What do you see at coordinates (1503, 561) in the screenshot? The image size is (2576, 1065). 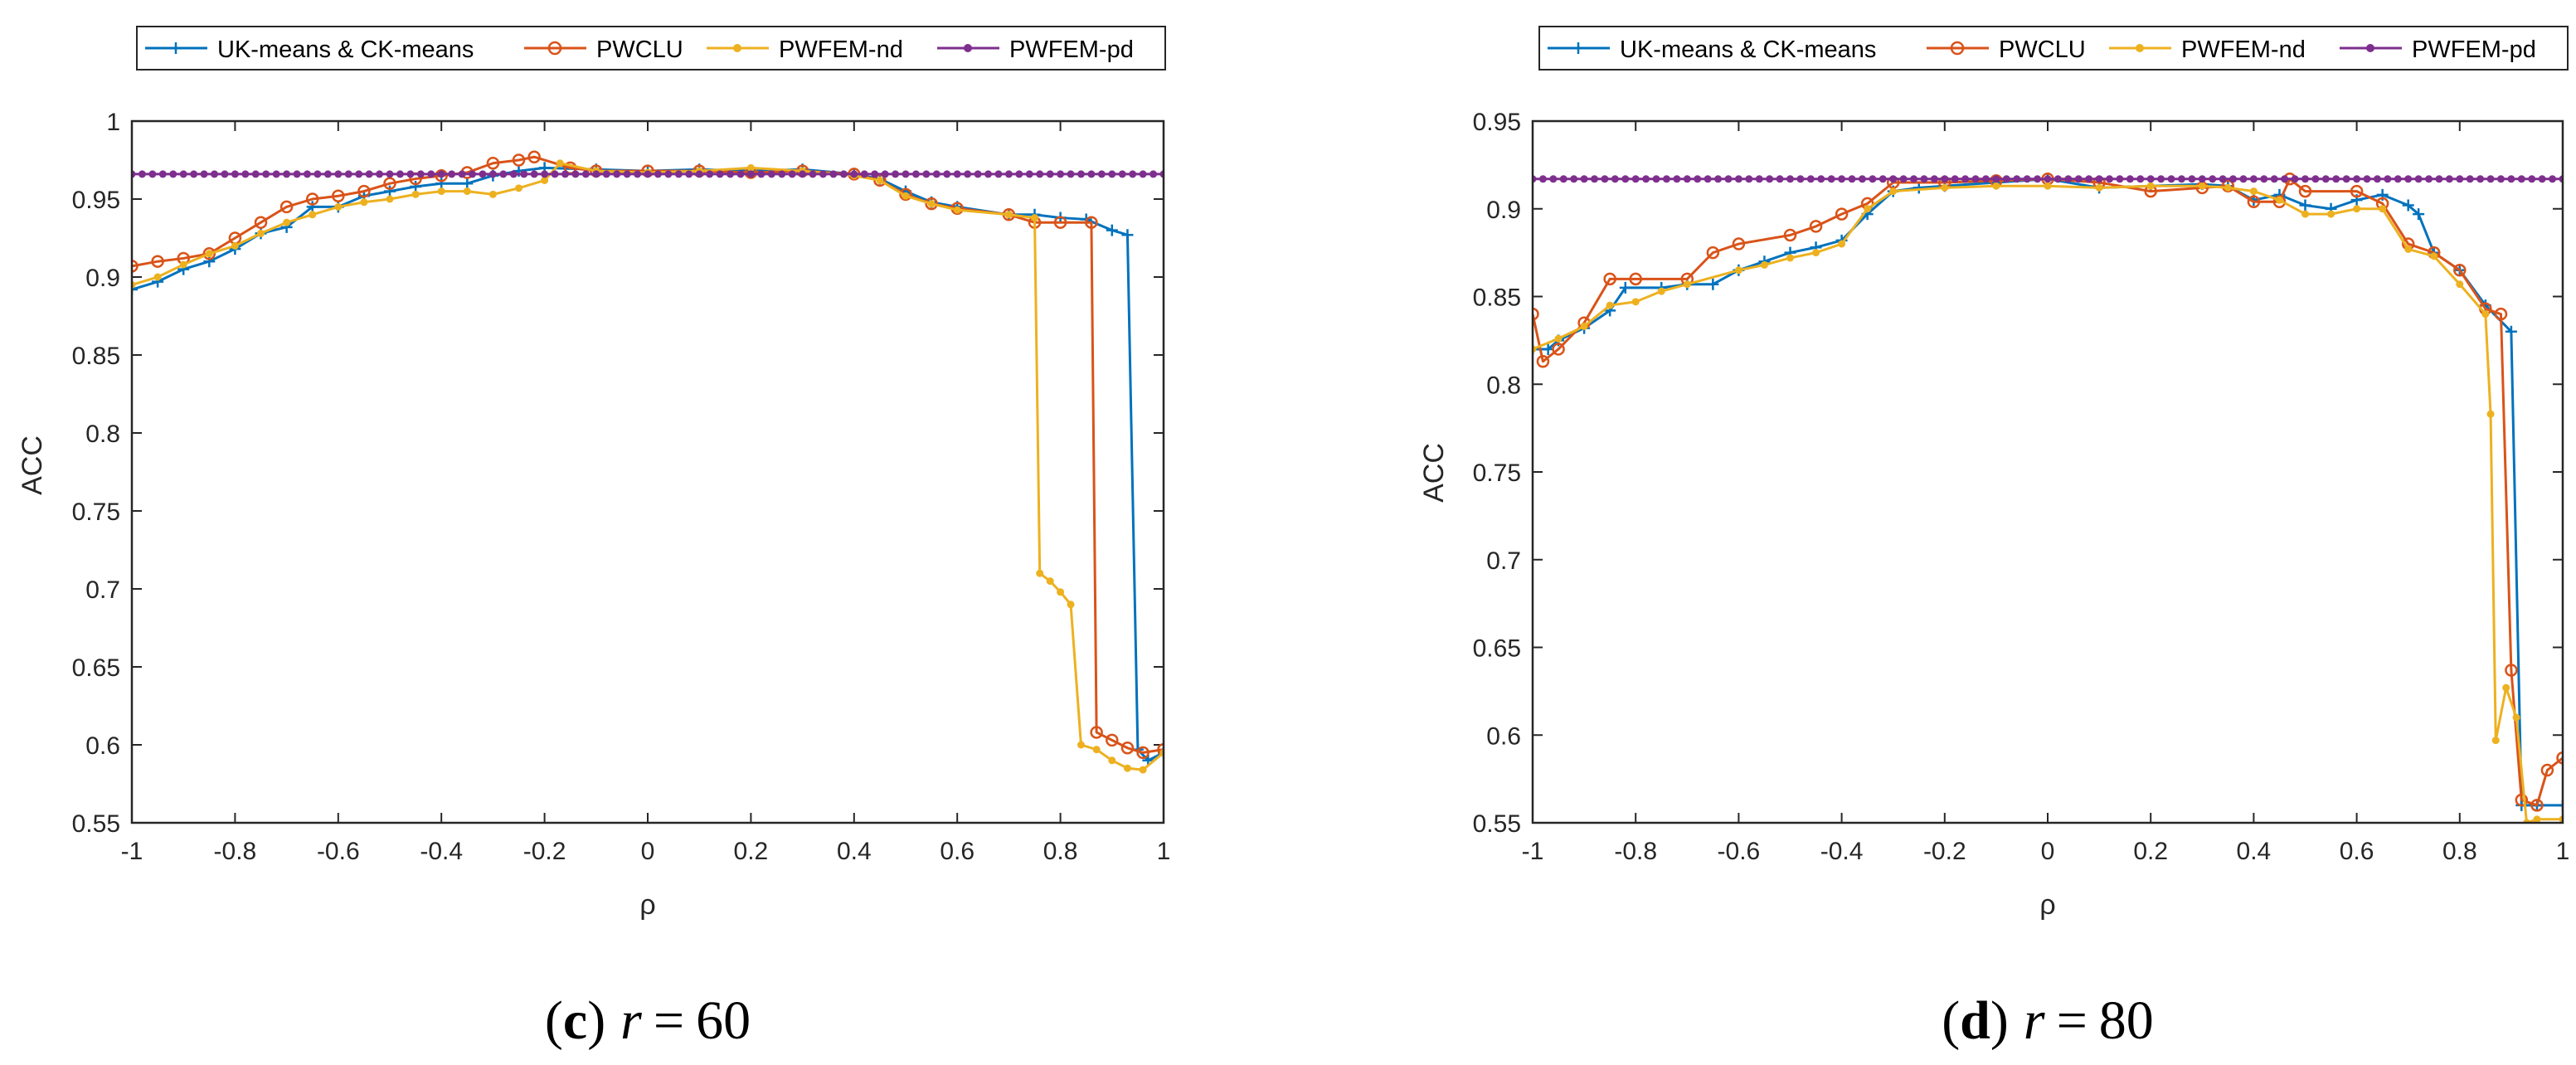 I see `panel-d-ytick-label-3: 0.7` at bounding box center [1503, 561].